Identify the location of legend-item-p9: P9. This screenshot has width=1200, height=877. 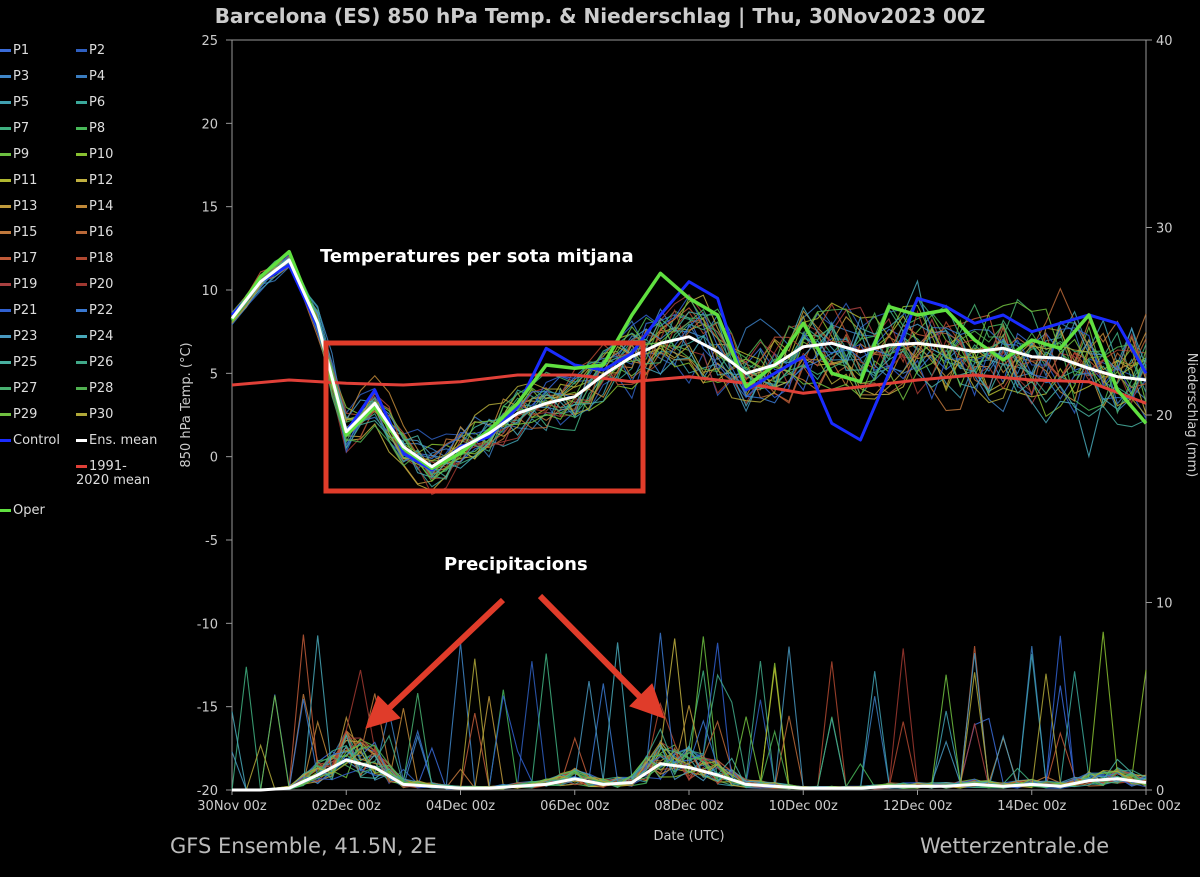
(14, 155).